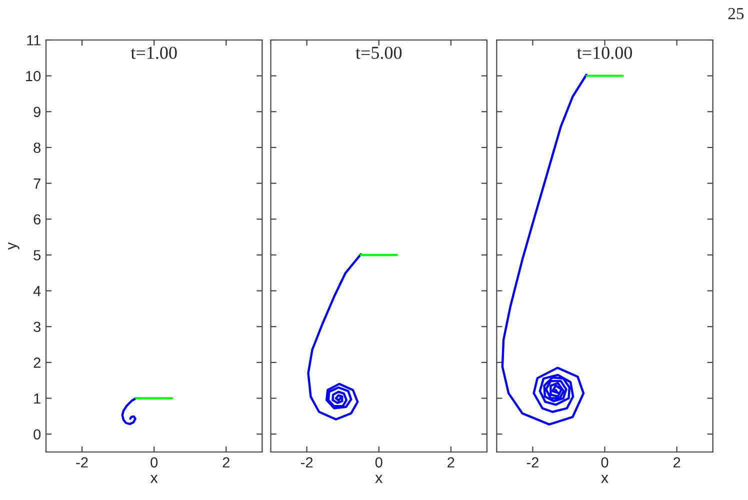 This screenshot has width=748, height=500. I want to click on chart-title: t=5.00, so click(379, 52).